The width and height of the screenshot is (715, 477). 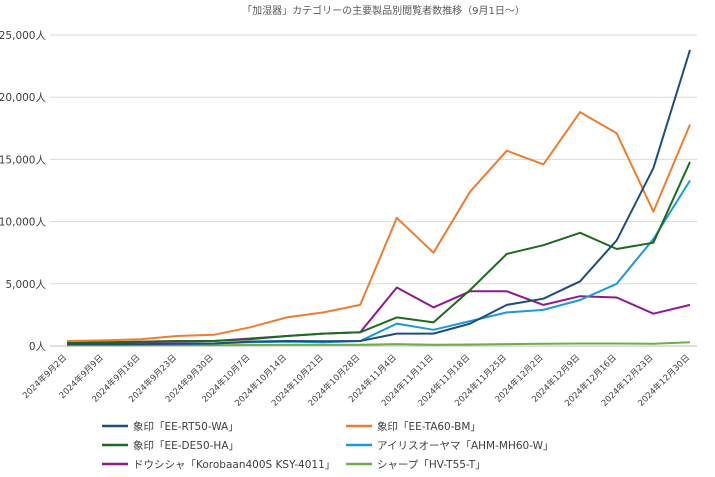 What do you see at coordinates (234, 465) in the screenshot?
I see `legend-label: ドウシシャ「Korobaan400S KSY-4011」` at bounding box center [234, 465].